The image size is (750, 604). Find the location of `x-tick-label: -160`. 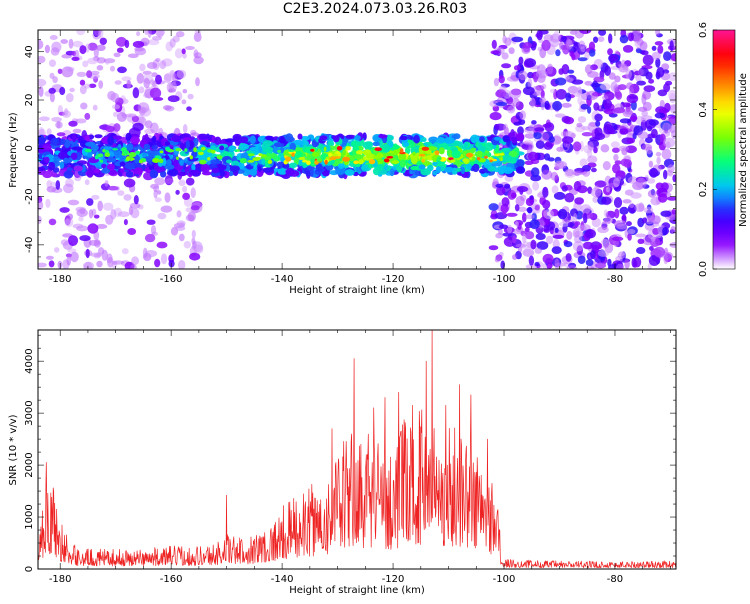

x-tick-label: -160 is located at coordinates (171, 579).